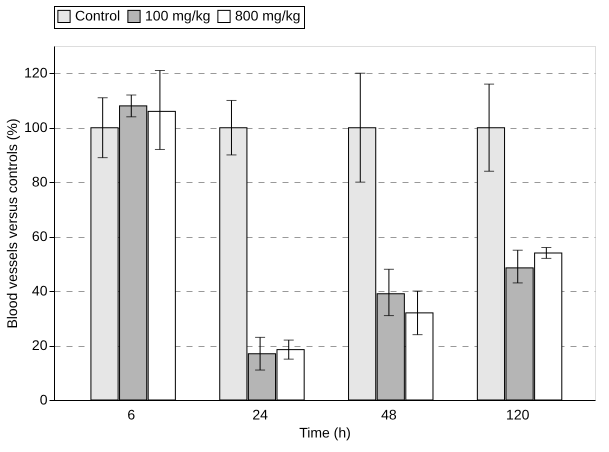 The image size is (609, 452). I want to click on y-tick-label: 60, so click(40, 236).